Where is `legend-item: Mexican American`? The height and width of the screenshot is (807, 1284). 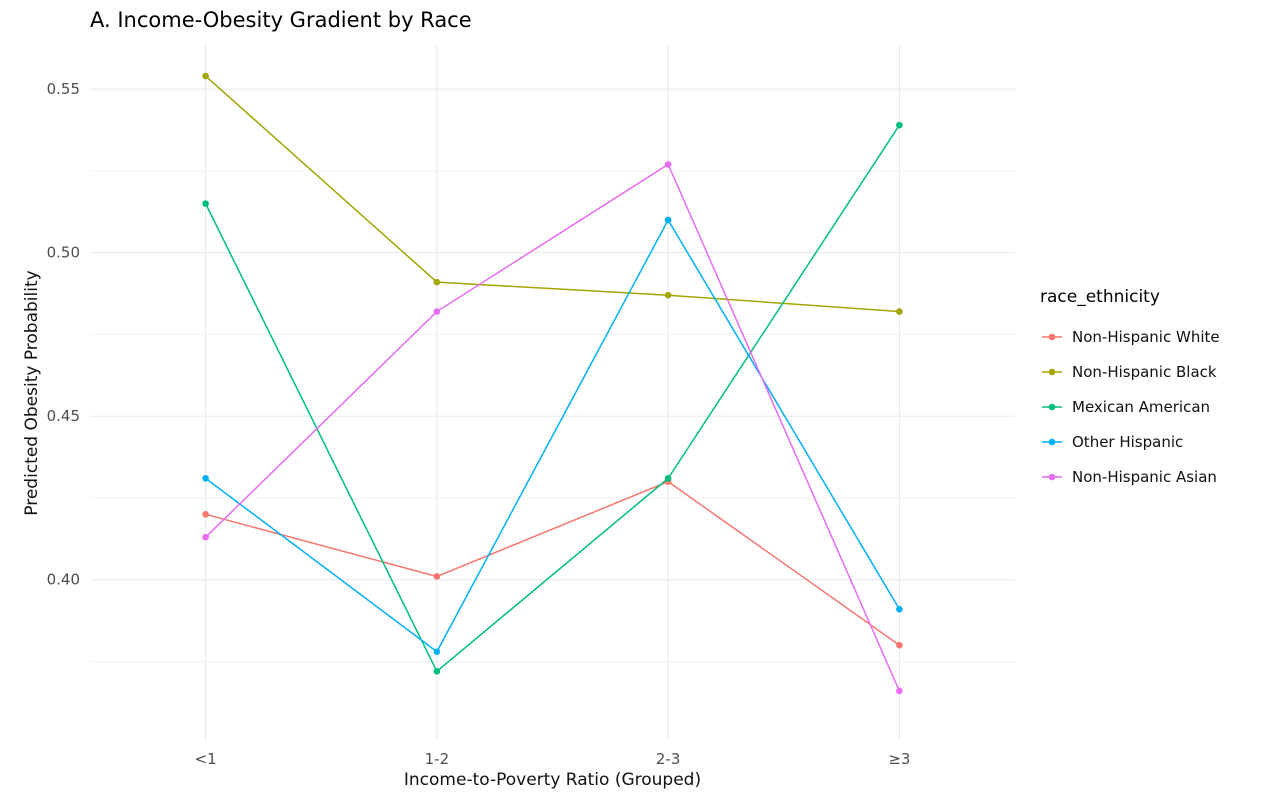
legend-item: Mexican American is located at coordinates (1160, 407).